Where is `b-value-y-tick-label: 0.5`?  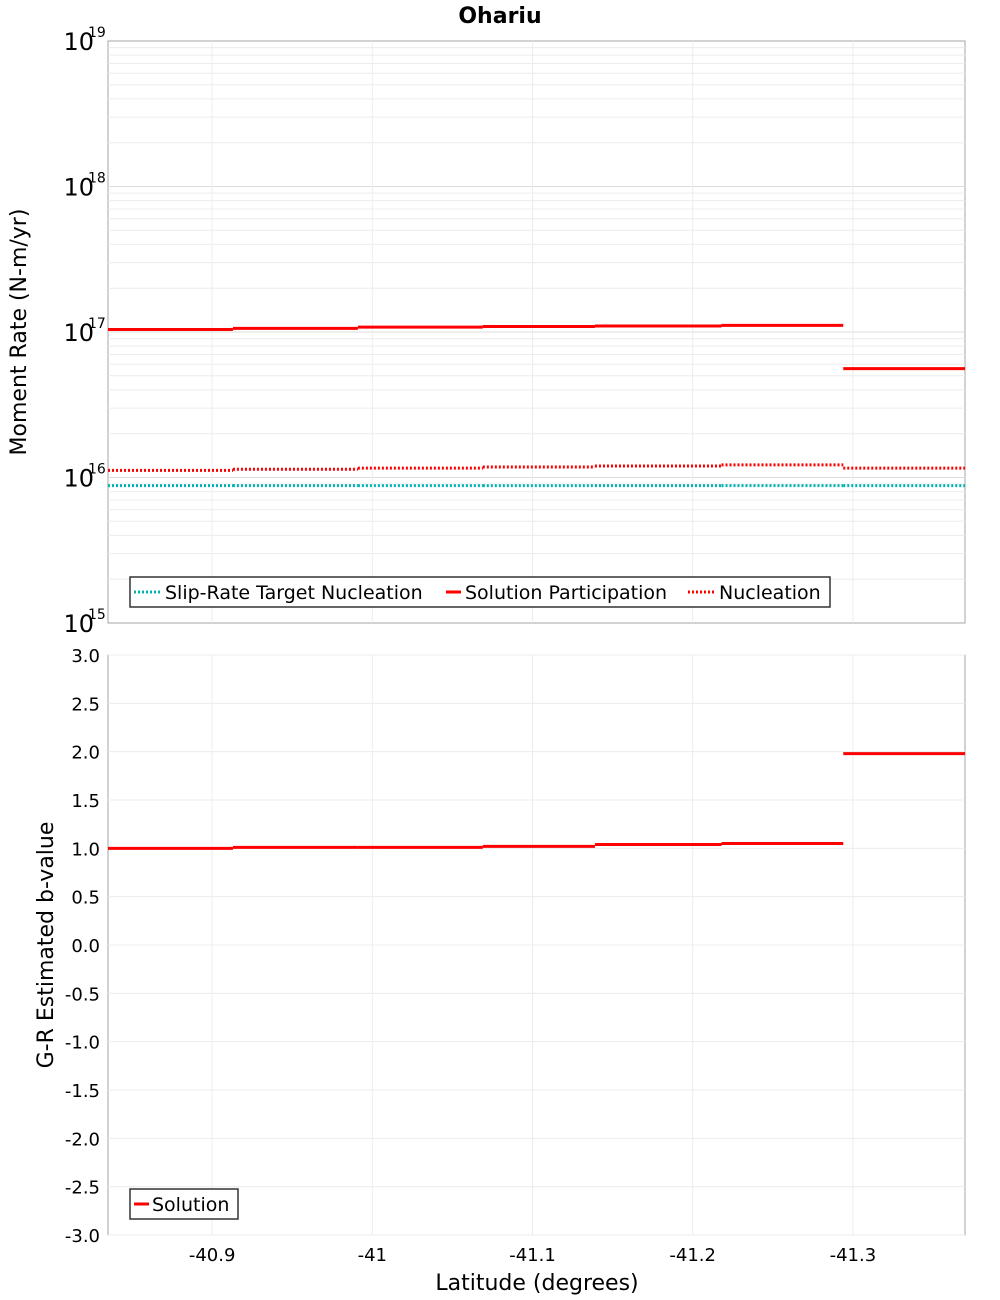 b-value-y-tick-label: 0.5 is located at coordinates (85, 898).